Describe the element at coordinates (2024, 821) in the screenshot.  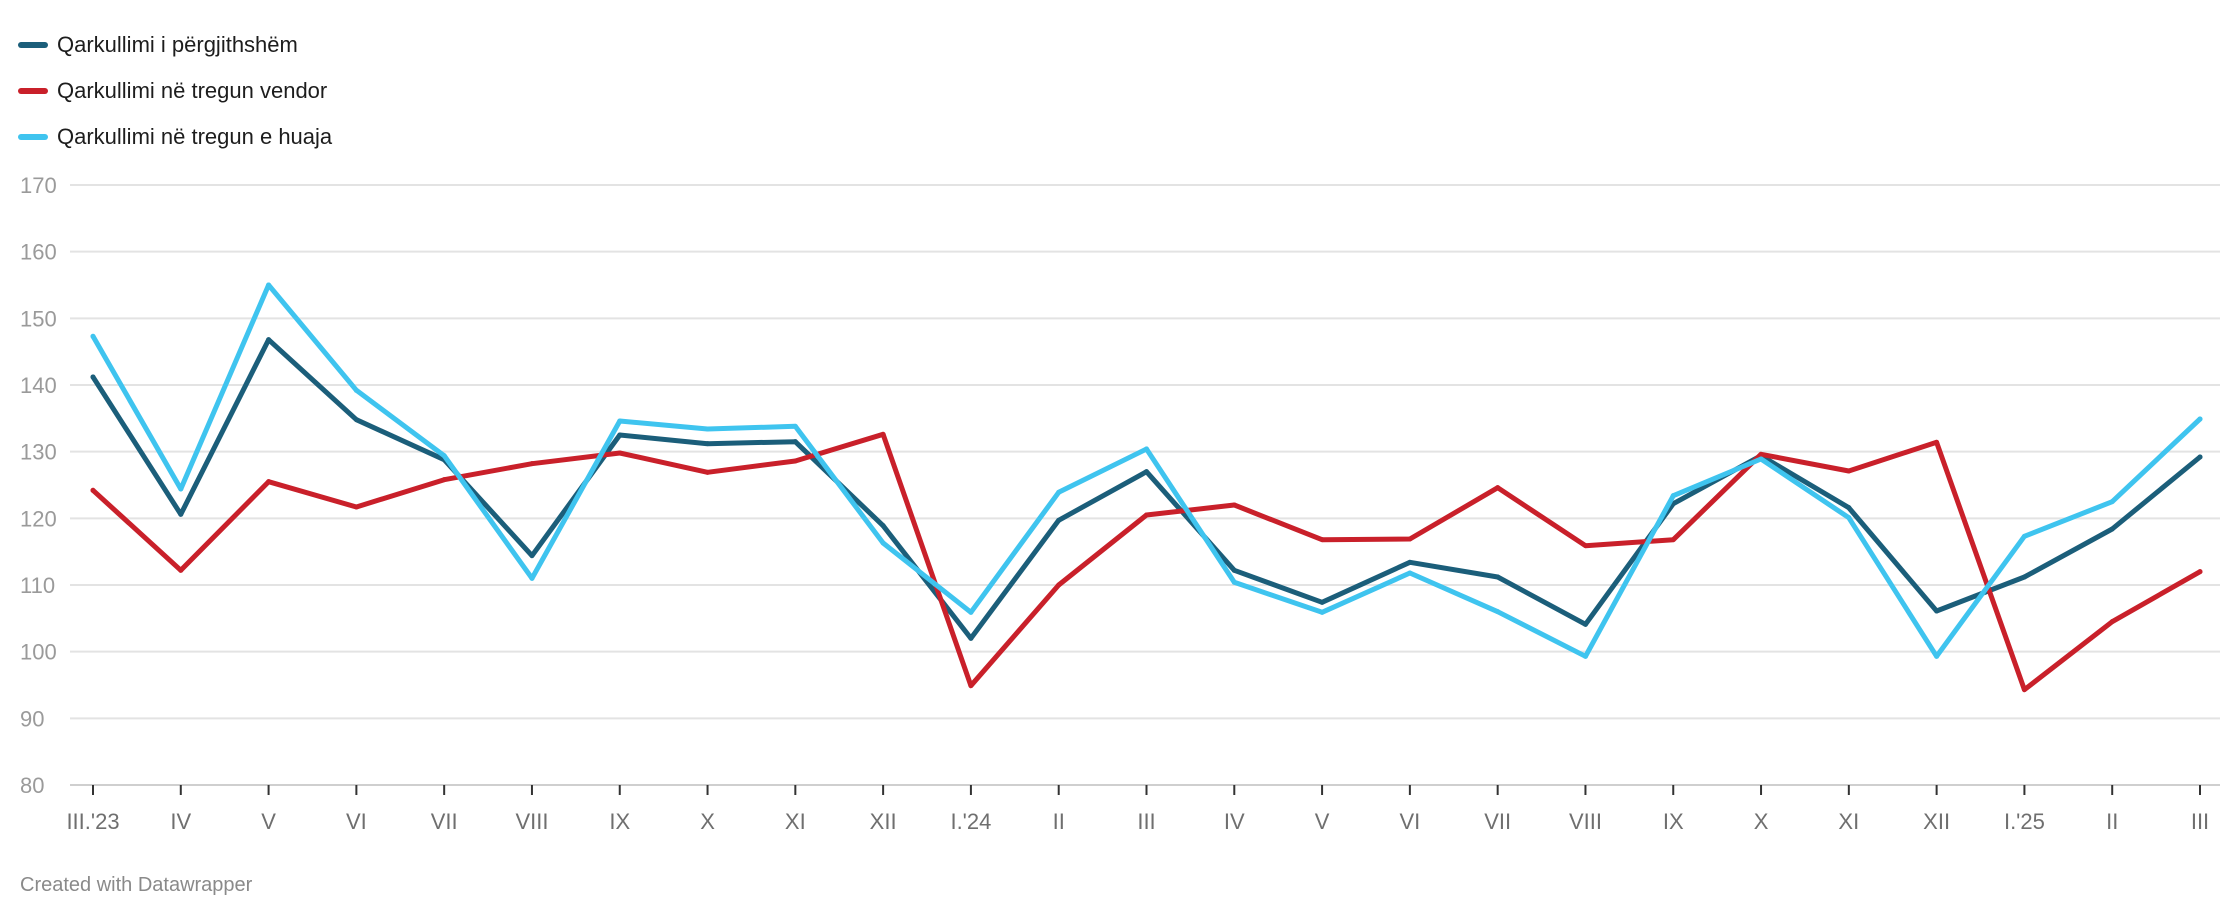
I see `x-tick-label: I.'25` at that location.